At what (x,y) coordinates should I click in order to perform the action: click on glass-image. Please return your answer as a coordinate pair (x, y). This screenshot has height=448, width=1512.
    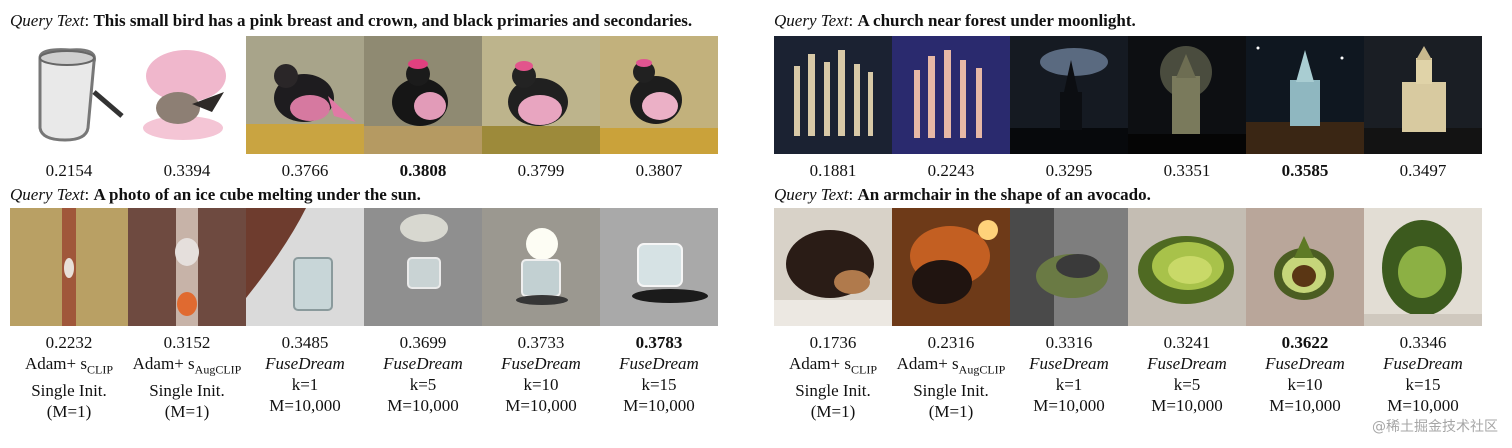
    Looking at the image, I should click on (305, 267).